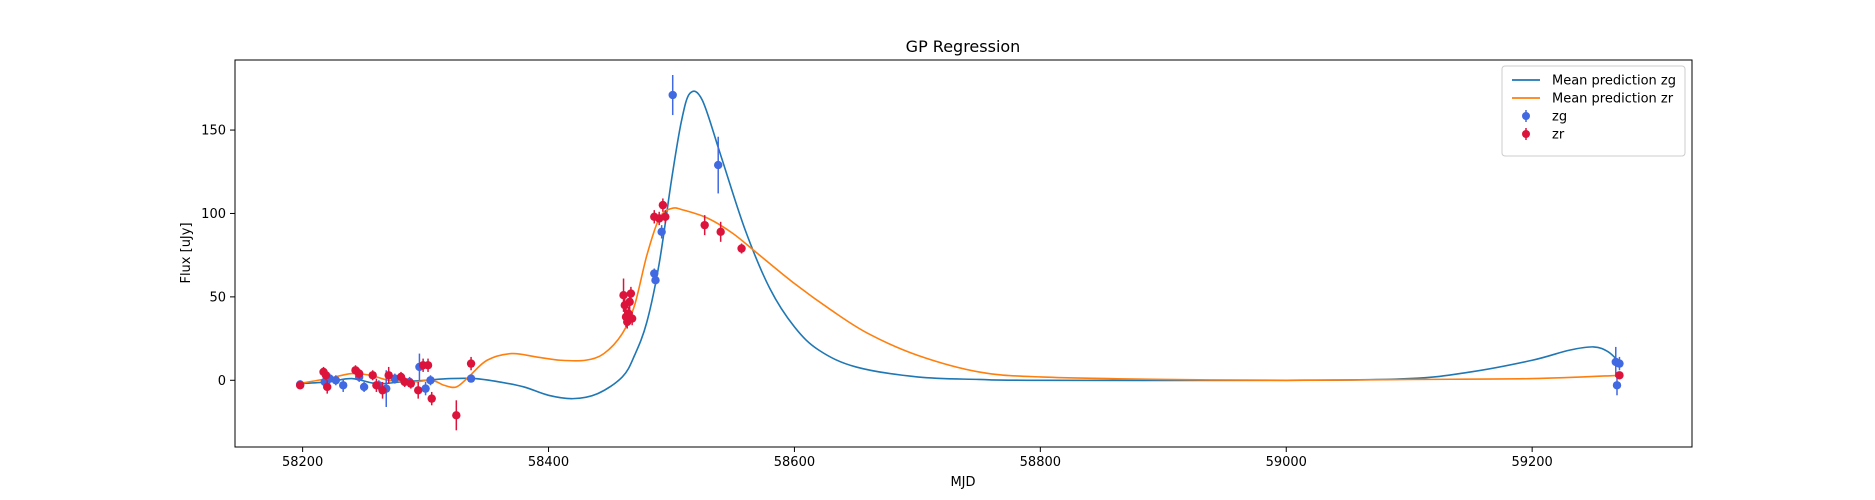 The height and width of the screenshot is (500, 1875). What do you see at coordinates (186, 252) in the screenshot?
I see `y-axis-label: Flux [uJy]` at bounding box center [186, 252].